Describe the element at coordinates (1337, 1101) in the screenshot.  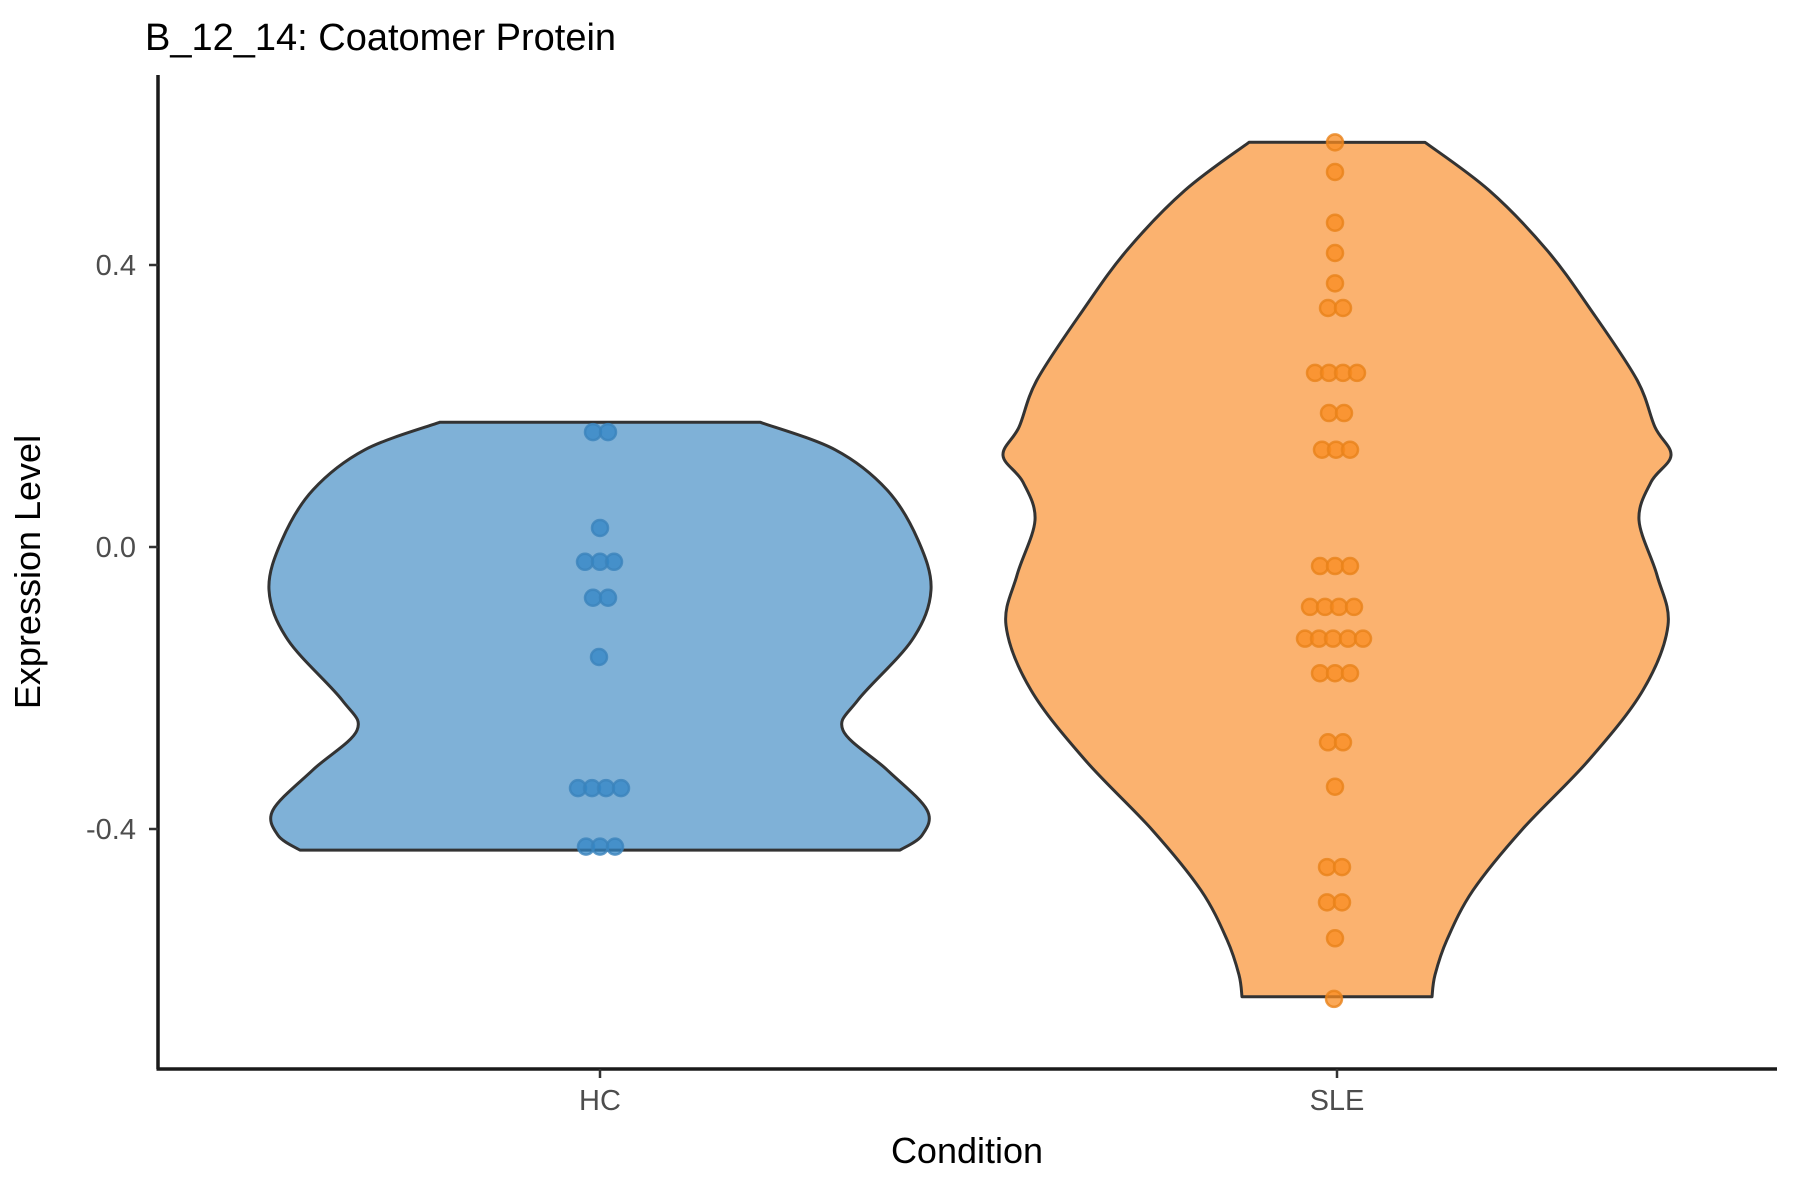
I see `x-tick-label-sle: SLE` at that location.